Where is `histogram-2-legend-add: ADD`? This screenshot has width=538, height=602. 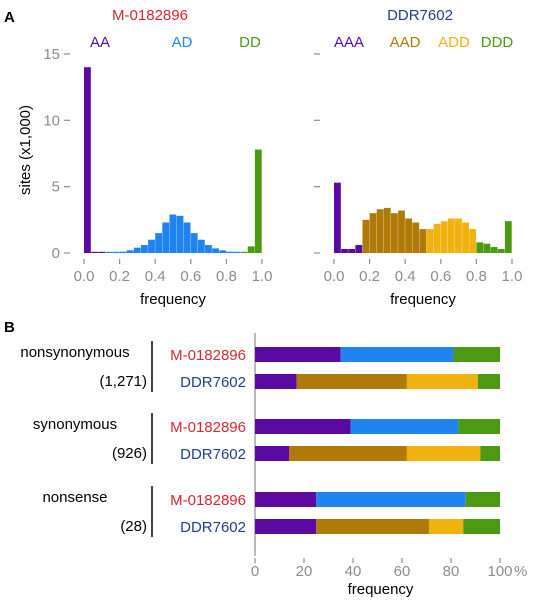 histogram-2-legend-add: ADD is located at coordinates (454, 42).